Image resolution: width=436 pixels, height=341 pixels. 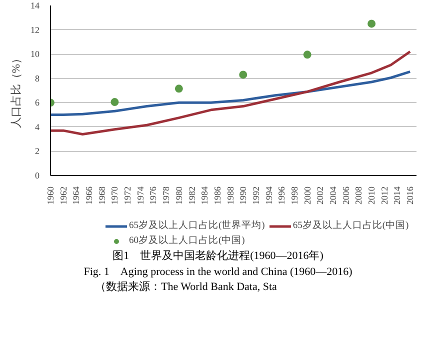 I want to click on x-tick-label: 2008, so click(x=359, y=195).